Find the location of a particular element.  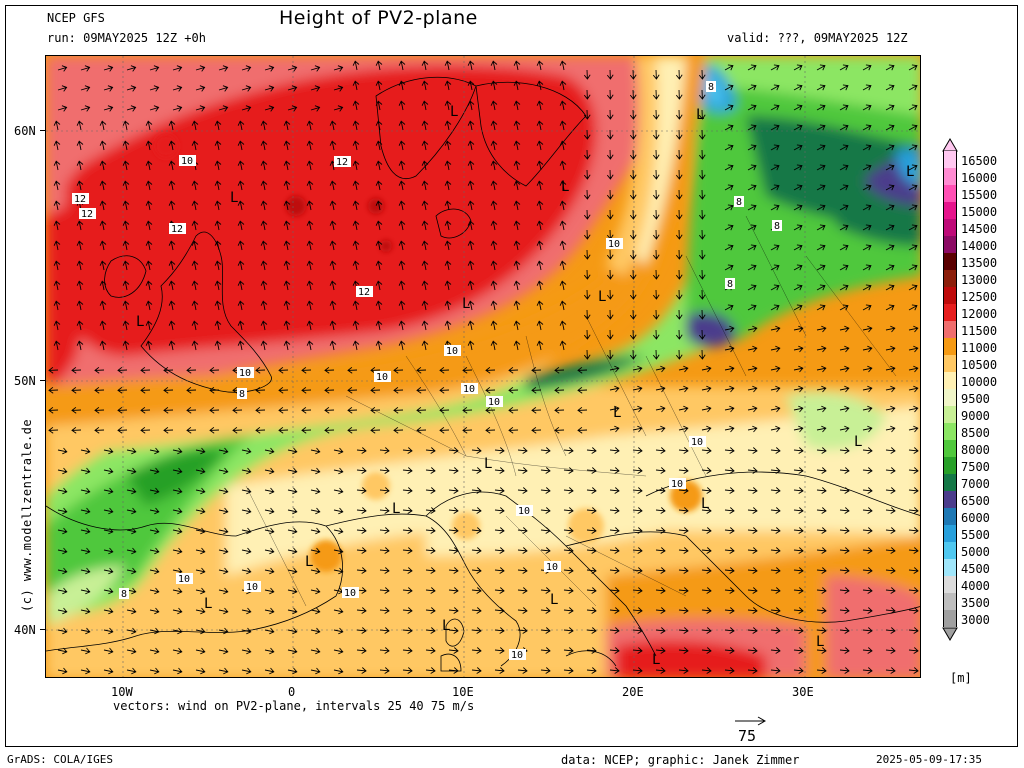

legend-swatch is located at coordinates (950, 295).